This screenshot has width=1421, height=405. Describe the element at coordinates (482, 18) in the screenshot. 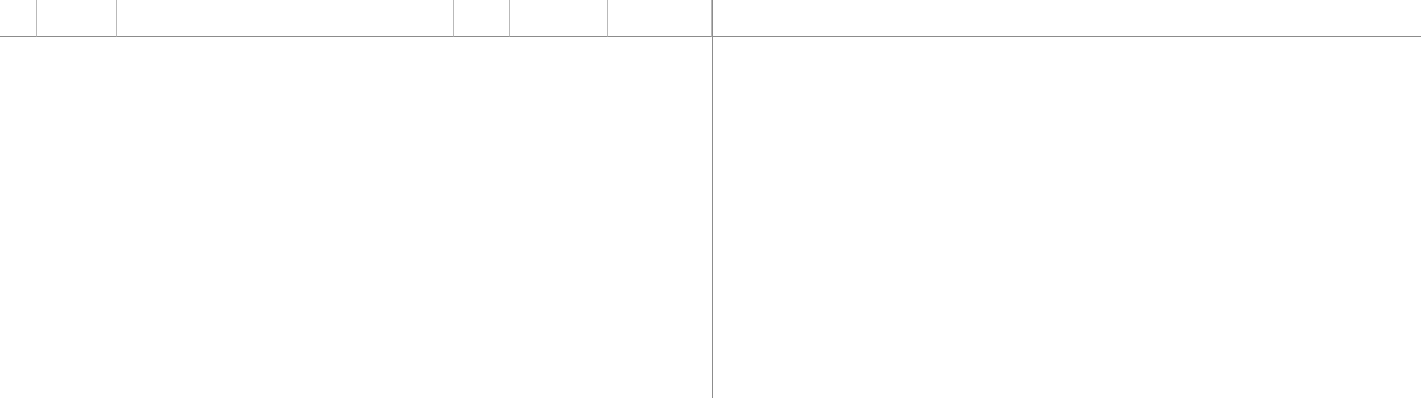

I see `column-header-duration` at that location.